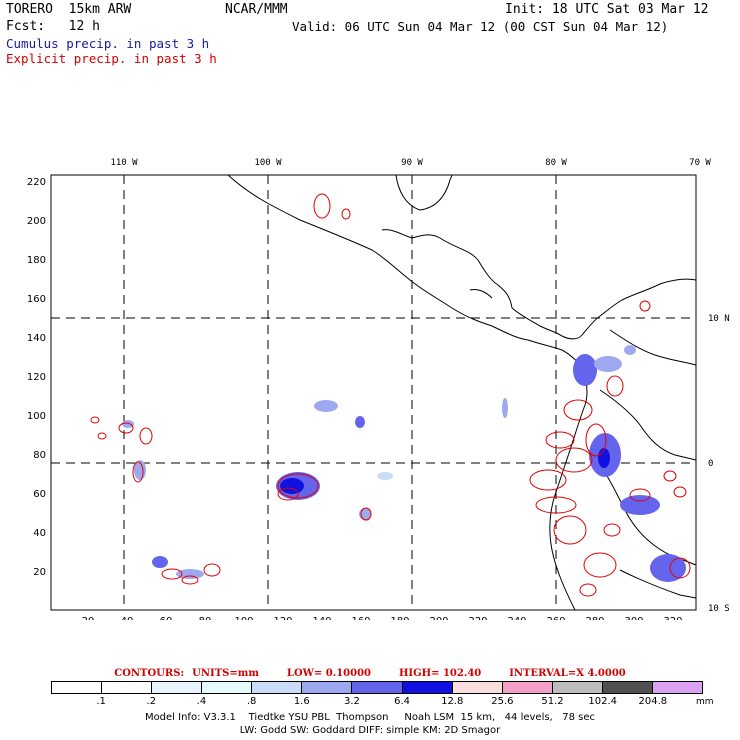 The image size is (740, 740). I want to click on x-tick-label: 320, so click(672, 618).